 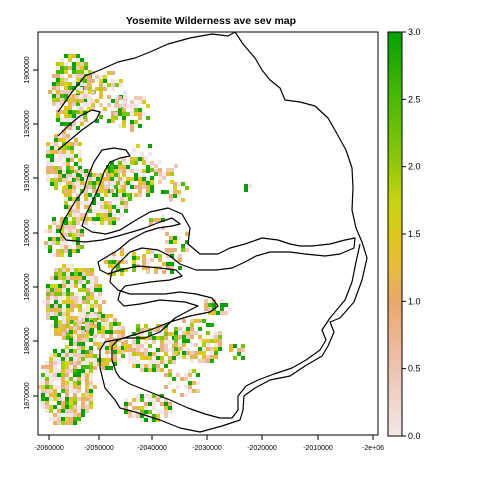 I want to click on x-tick-label: -2020000, so click(x=262, y=448).